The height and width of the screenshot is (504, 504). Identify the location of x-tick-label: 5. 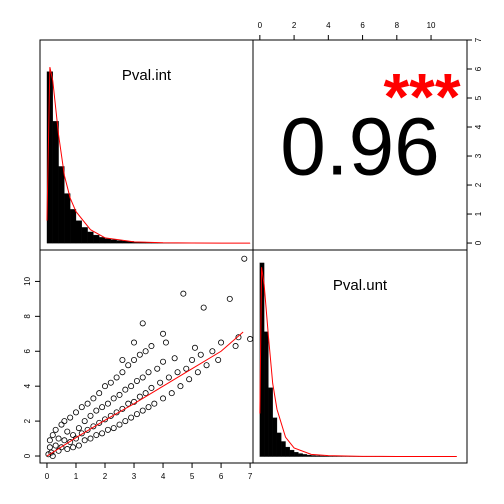
(192, 476).